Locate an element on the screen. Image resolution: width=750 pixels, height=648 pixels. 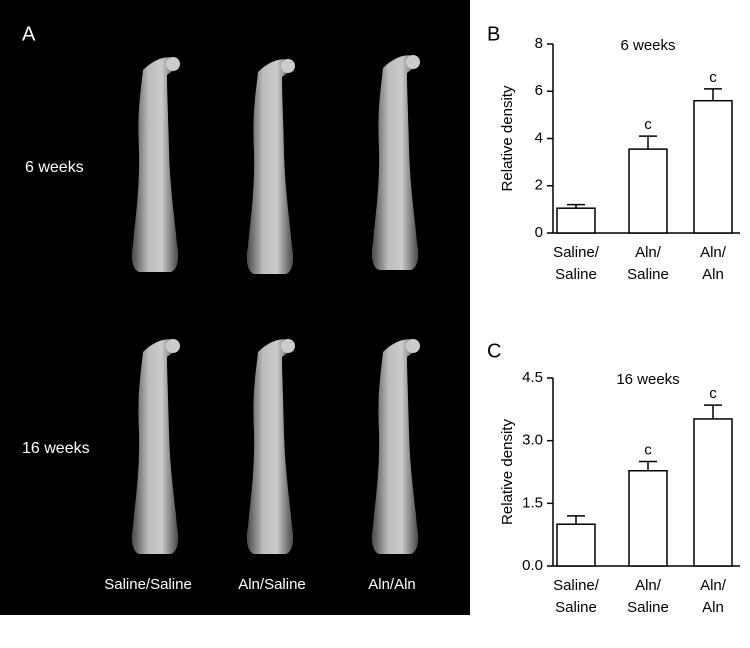
y-tick-label: 8 is located at coordinates (539, 43).